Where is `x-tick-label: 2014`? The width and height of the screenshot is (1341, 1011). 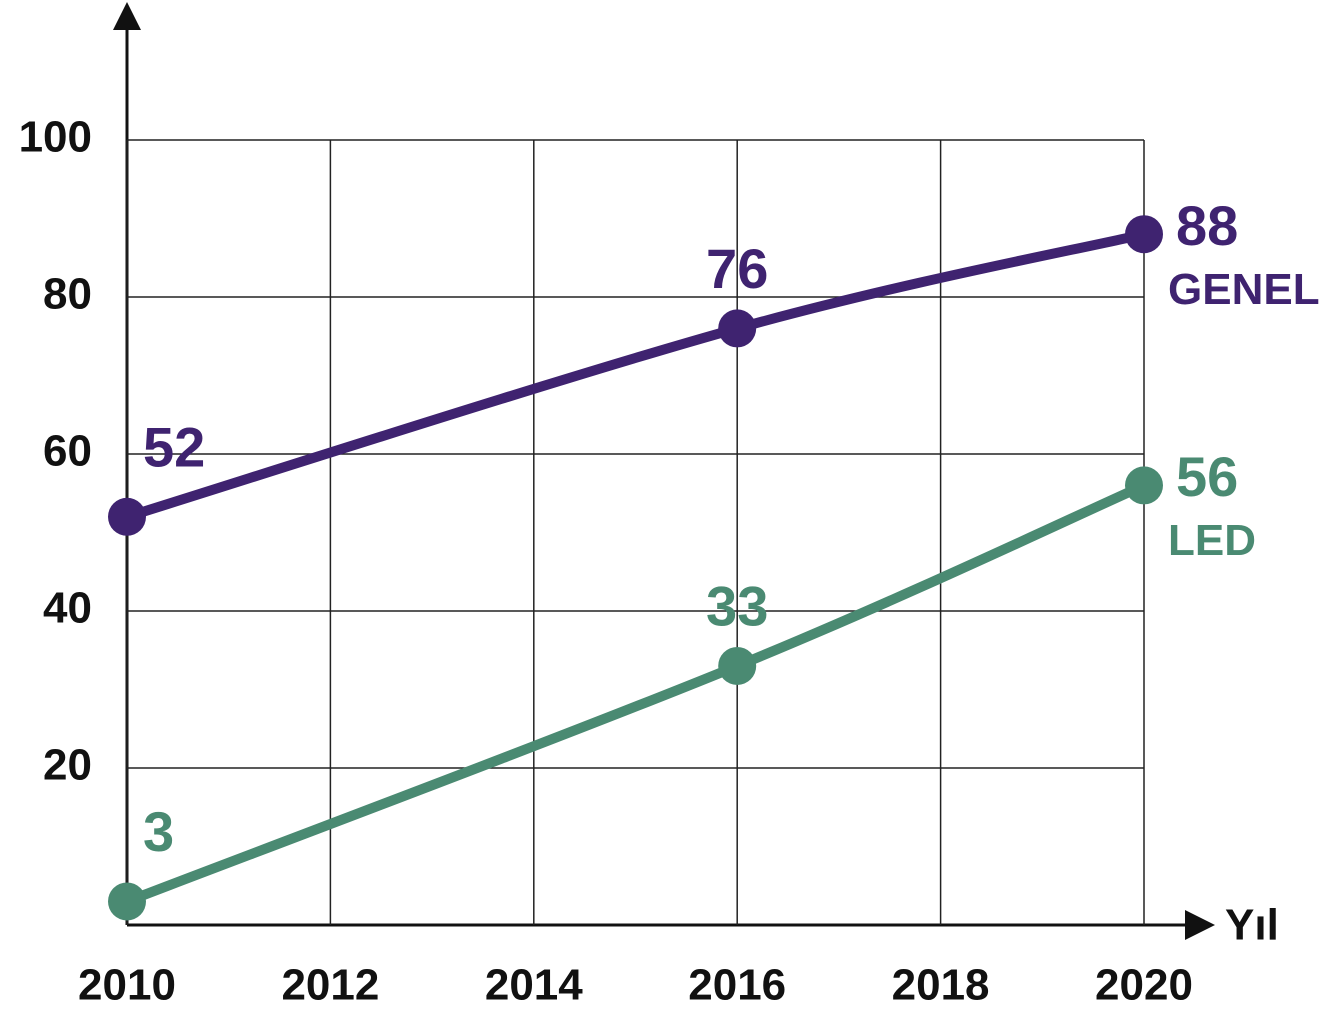
x-tick-label: 2014 is located at coordinates (534, 985).